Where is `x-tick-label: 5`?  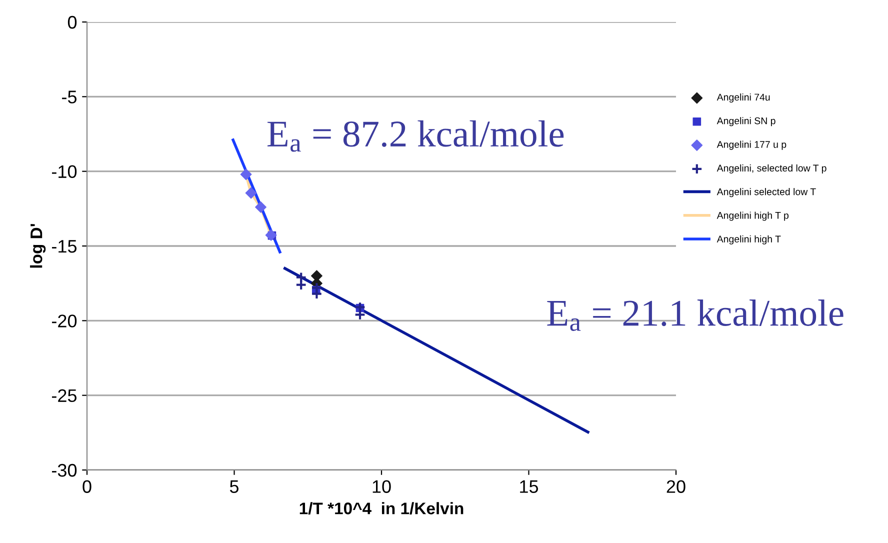
x-tick-label: 5 is located at coordinates (234, 486).